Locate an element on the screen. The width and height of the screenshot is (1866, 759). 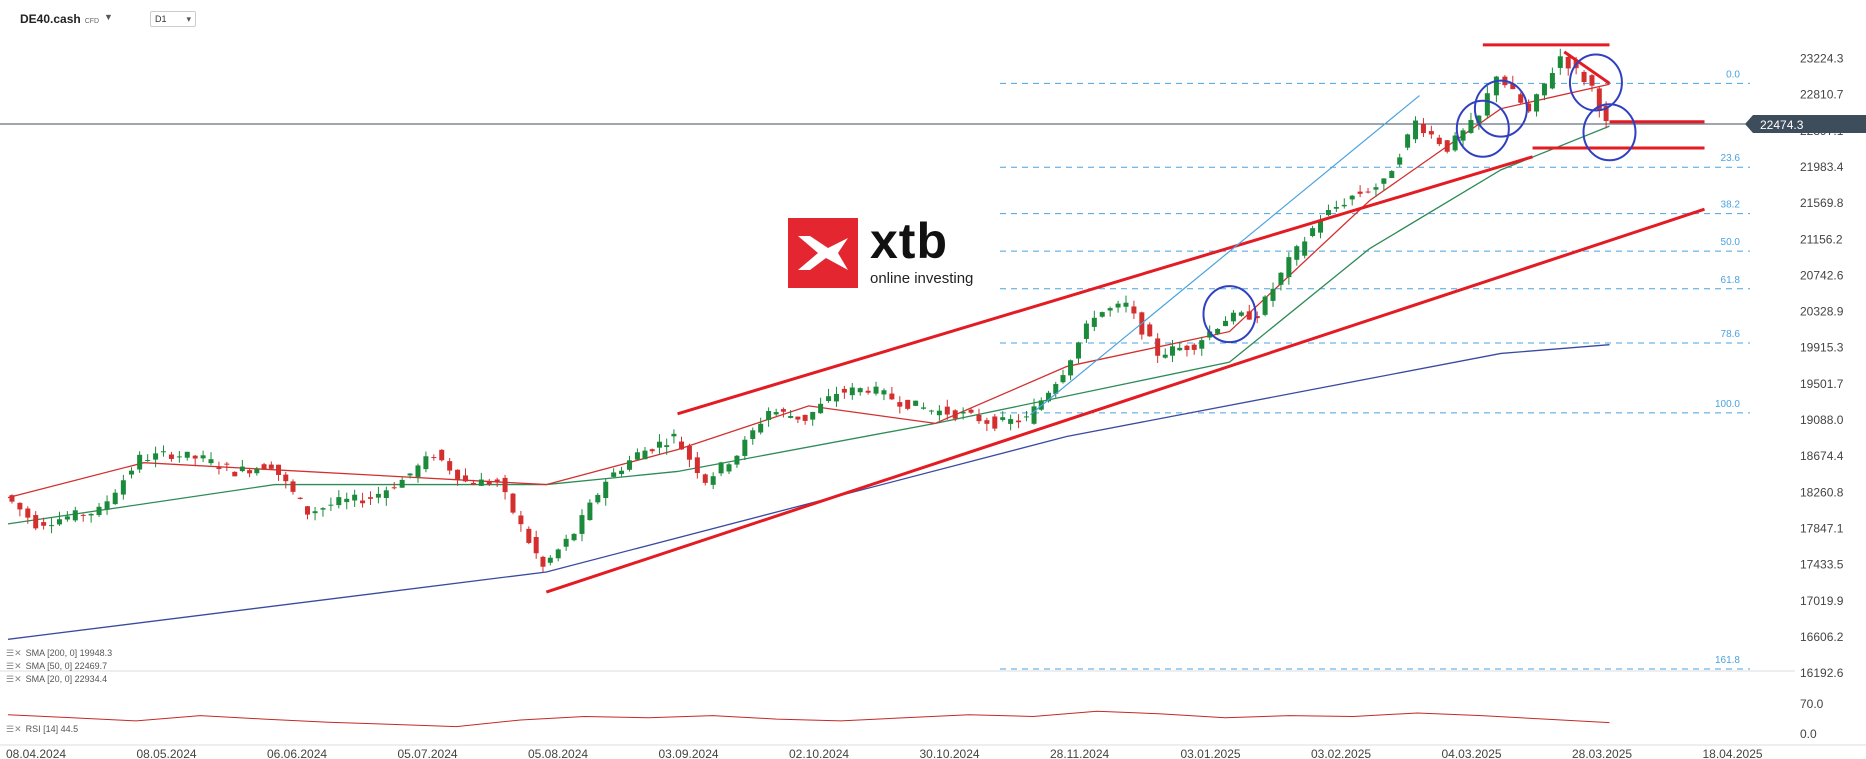
price-tick-label: 19915.3 is located at coordinates (1822, 348).